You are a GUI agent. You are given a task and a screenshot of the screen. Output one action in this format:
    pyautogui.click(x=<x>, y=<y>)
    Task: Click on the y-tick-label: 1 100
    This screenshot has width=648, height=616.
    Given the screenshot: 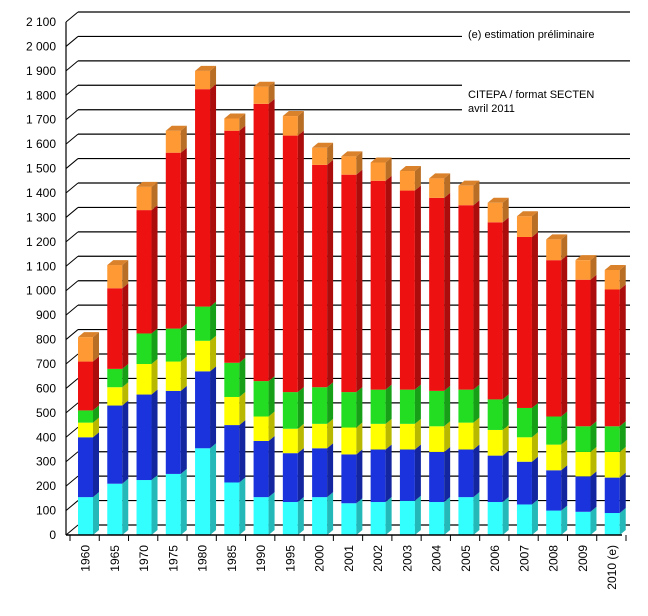 What is the action you would take?
    pyautogui.click(x=41, y=266)
    